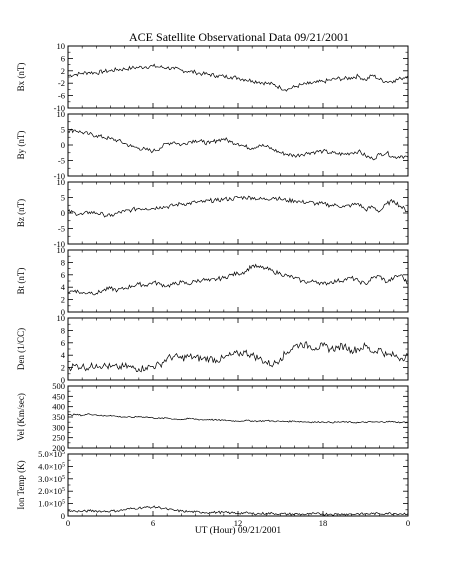 The width and height of the screenshot is (454, 567). What do you see at coordinates (21, 349) in the screenshot?
I see `y-axis-label: Den (1/CC)` at bounding box center [21, 349].